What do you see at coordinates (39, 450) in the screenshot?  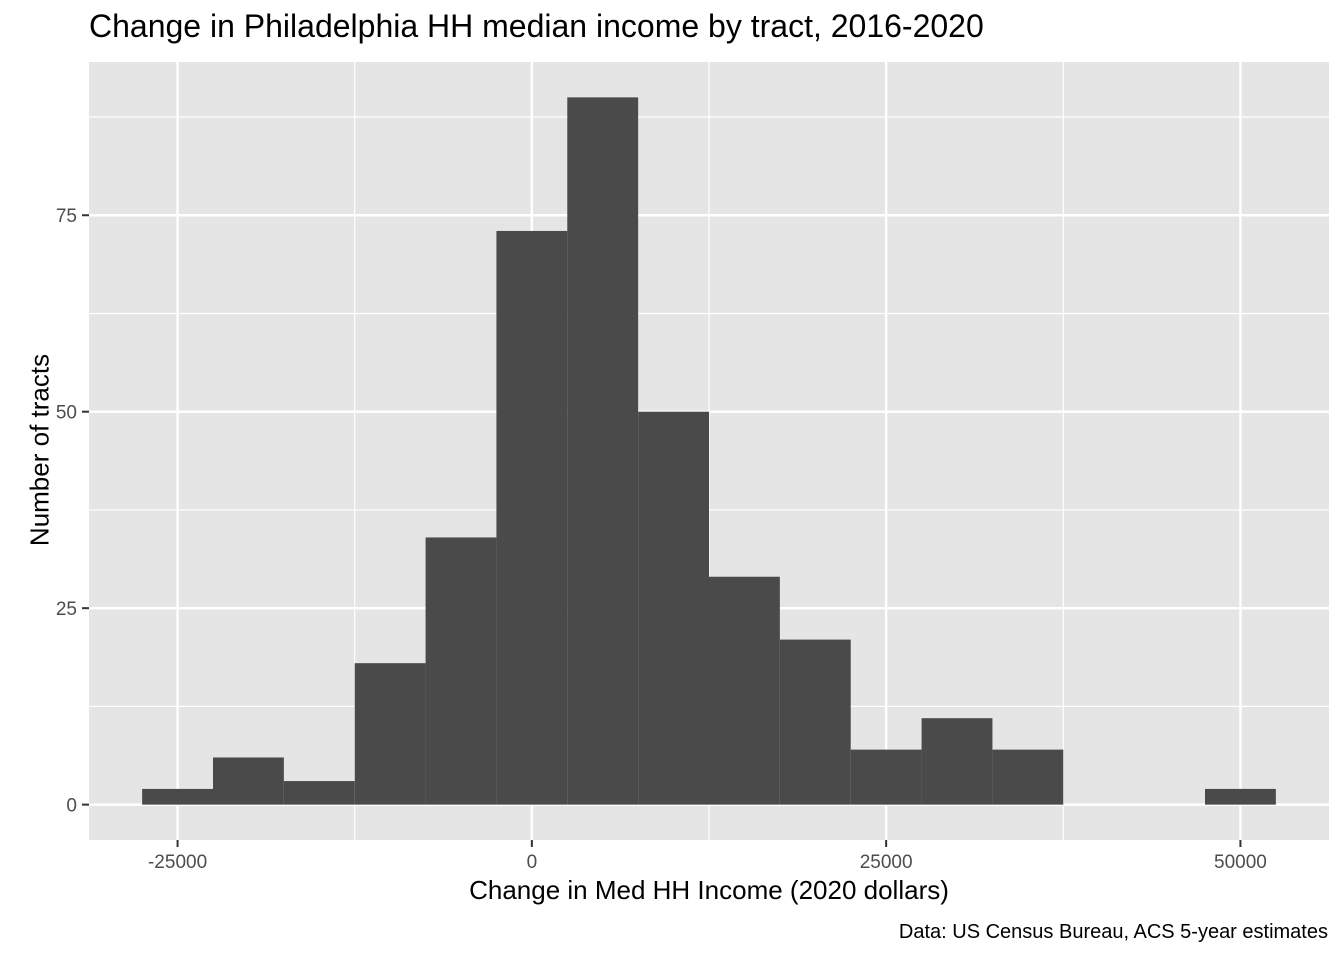 I see `y-axis-label: Number of tracts` at bounding box center [39, 450].